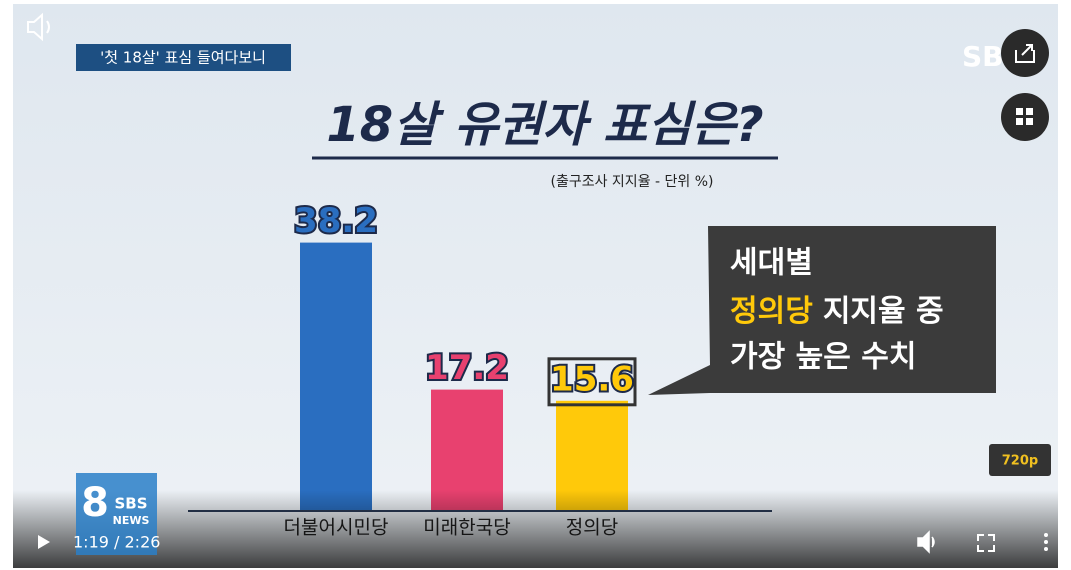 The height and width of the screenshot is (570, 1071). Describe the element at coordinates (44, 542) in the screenshot. I see `play-button` at that location.